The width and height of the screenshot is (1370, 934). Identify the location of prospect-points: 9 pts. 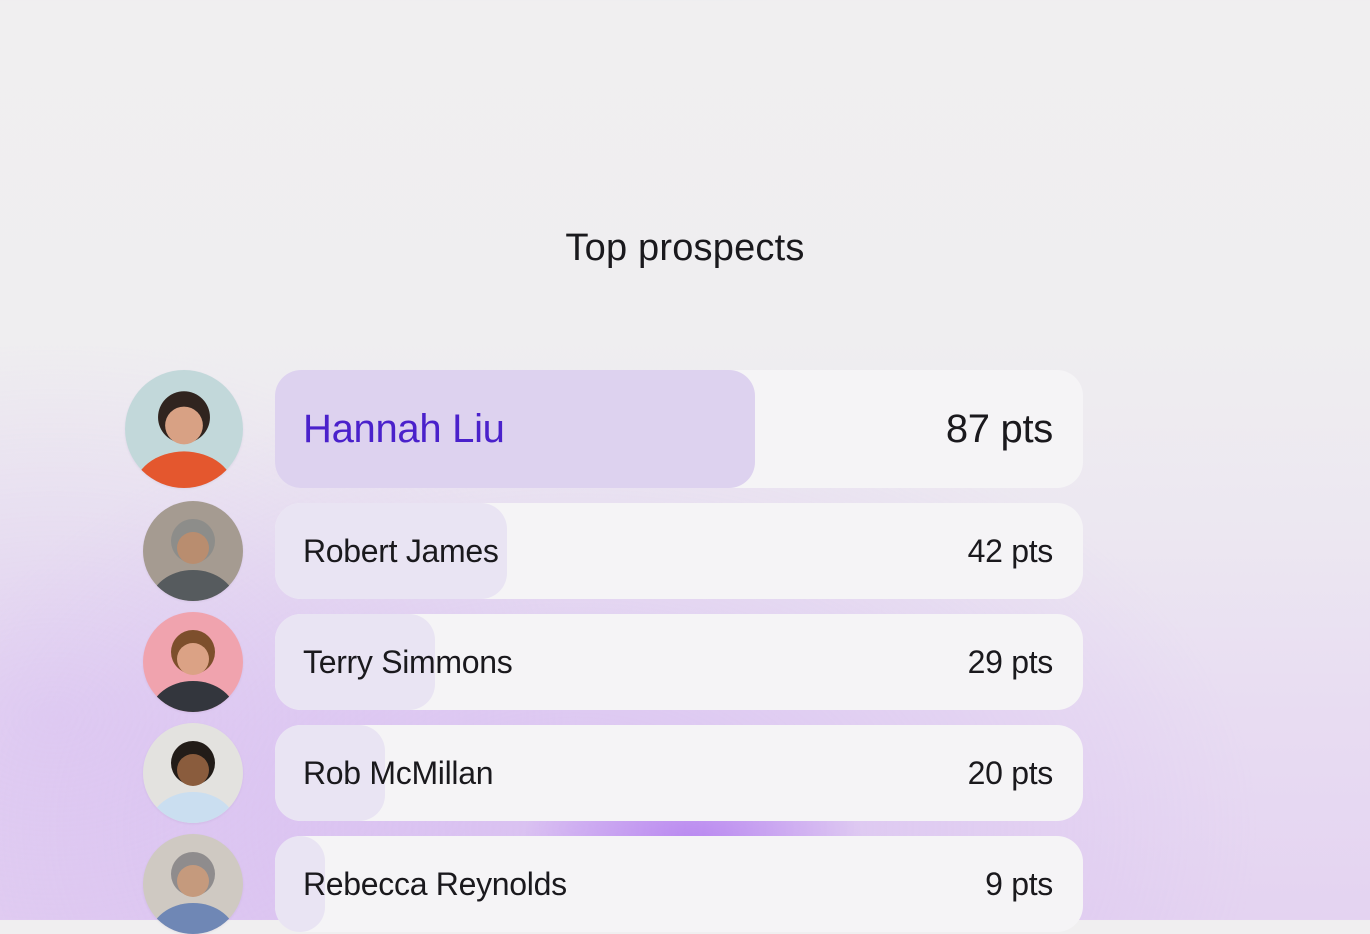
(1019, 883).